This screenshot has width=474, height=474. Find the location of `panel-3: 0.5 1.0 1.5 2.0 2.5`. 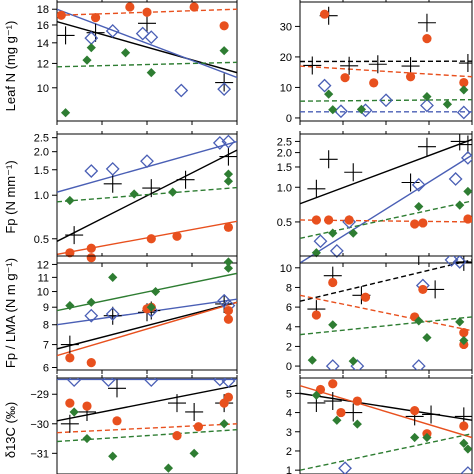

panel-3: 0.5 1.0 1.5 2.0 2.5 is located at coordinates (136, 199).